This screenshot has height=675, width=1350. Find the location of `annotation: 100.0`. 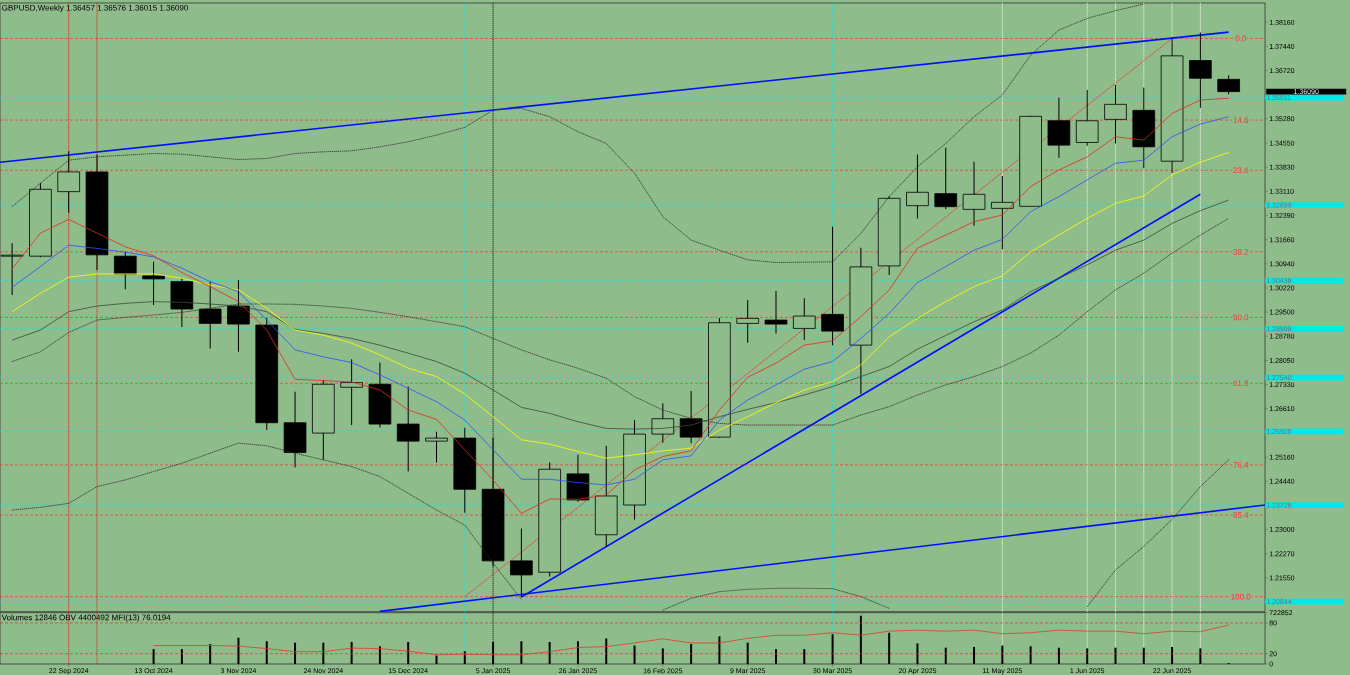

annotation: 100.0 is located at coordinates (1241, 596).